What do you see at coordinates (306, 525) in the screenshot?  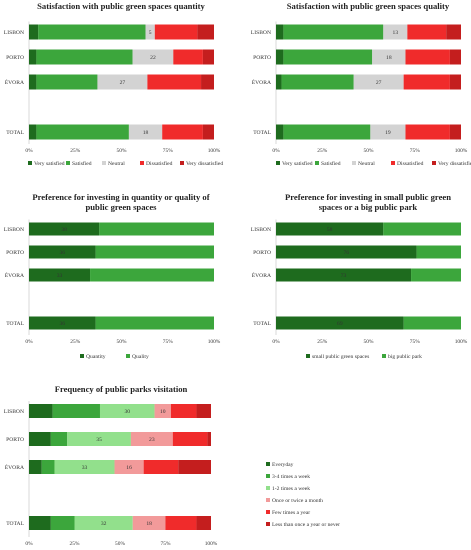 I see `legend-label: Less than once a year or never` at bounding box center [306, 525].